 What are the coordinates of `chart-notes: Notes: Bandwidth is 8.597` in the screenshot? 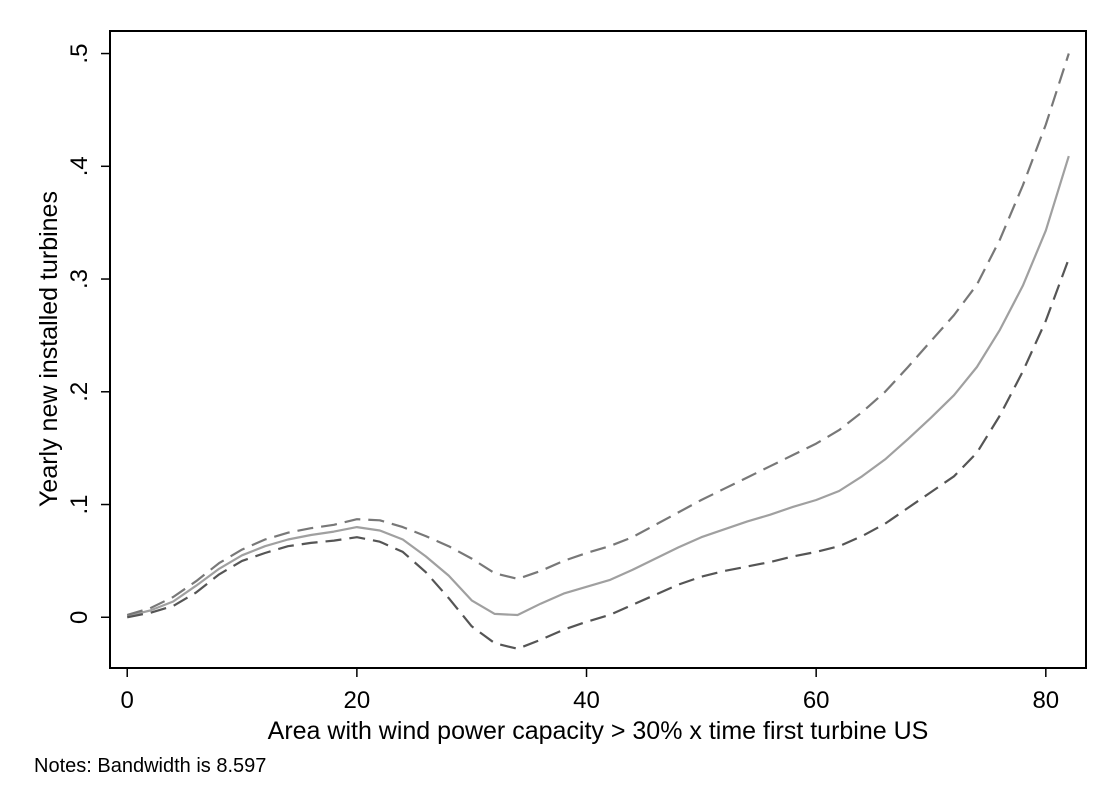 It's located at (150, 766).